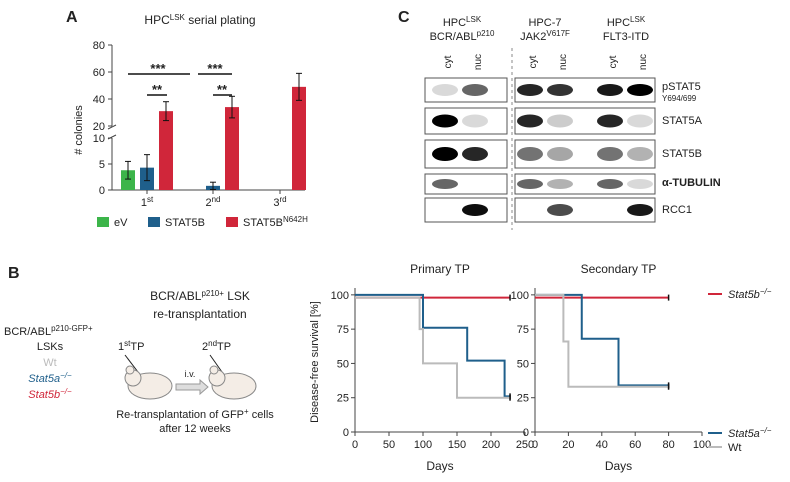 This screenshot has width=790, height=482. What do you see at coordinates (216, 199) in the screenshot?
I see `x-tick-sup: nd` at bounding box center [216, 199].